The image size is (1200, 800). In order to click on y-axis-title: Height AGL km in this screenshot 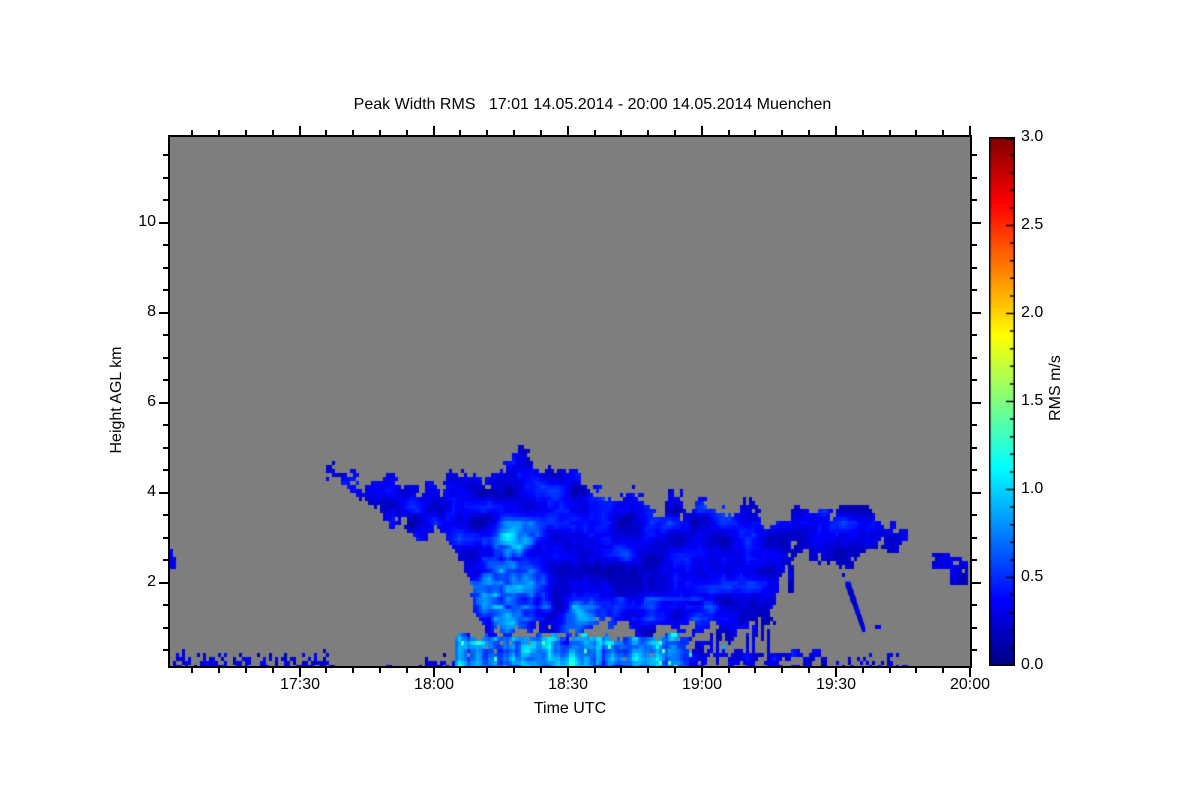, I will do `click(116, 400)`.